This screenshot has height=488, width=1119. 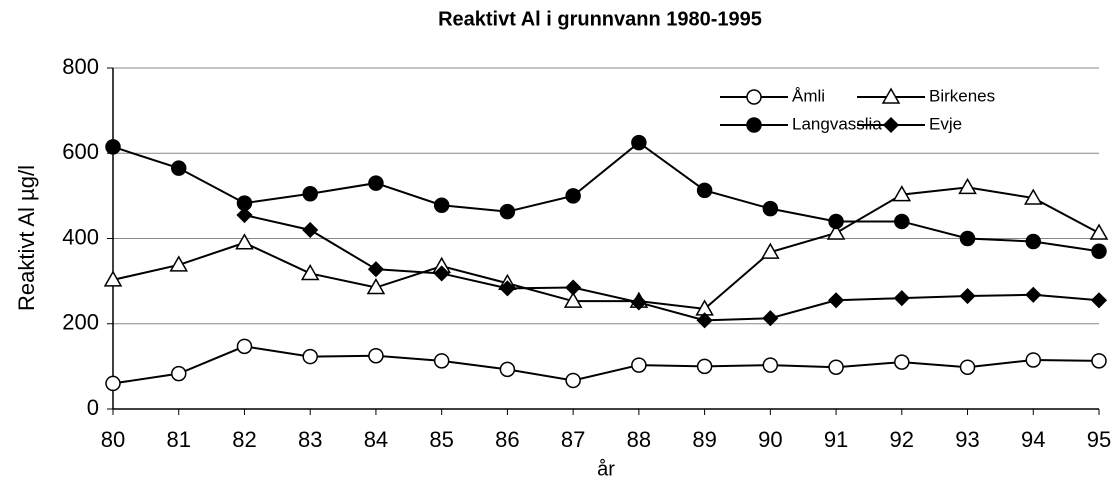 What do you see at coordinates (902, 439) in the screenshot?
I see `x-tick-label: 92` at bounding box center [902, 439].